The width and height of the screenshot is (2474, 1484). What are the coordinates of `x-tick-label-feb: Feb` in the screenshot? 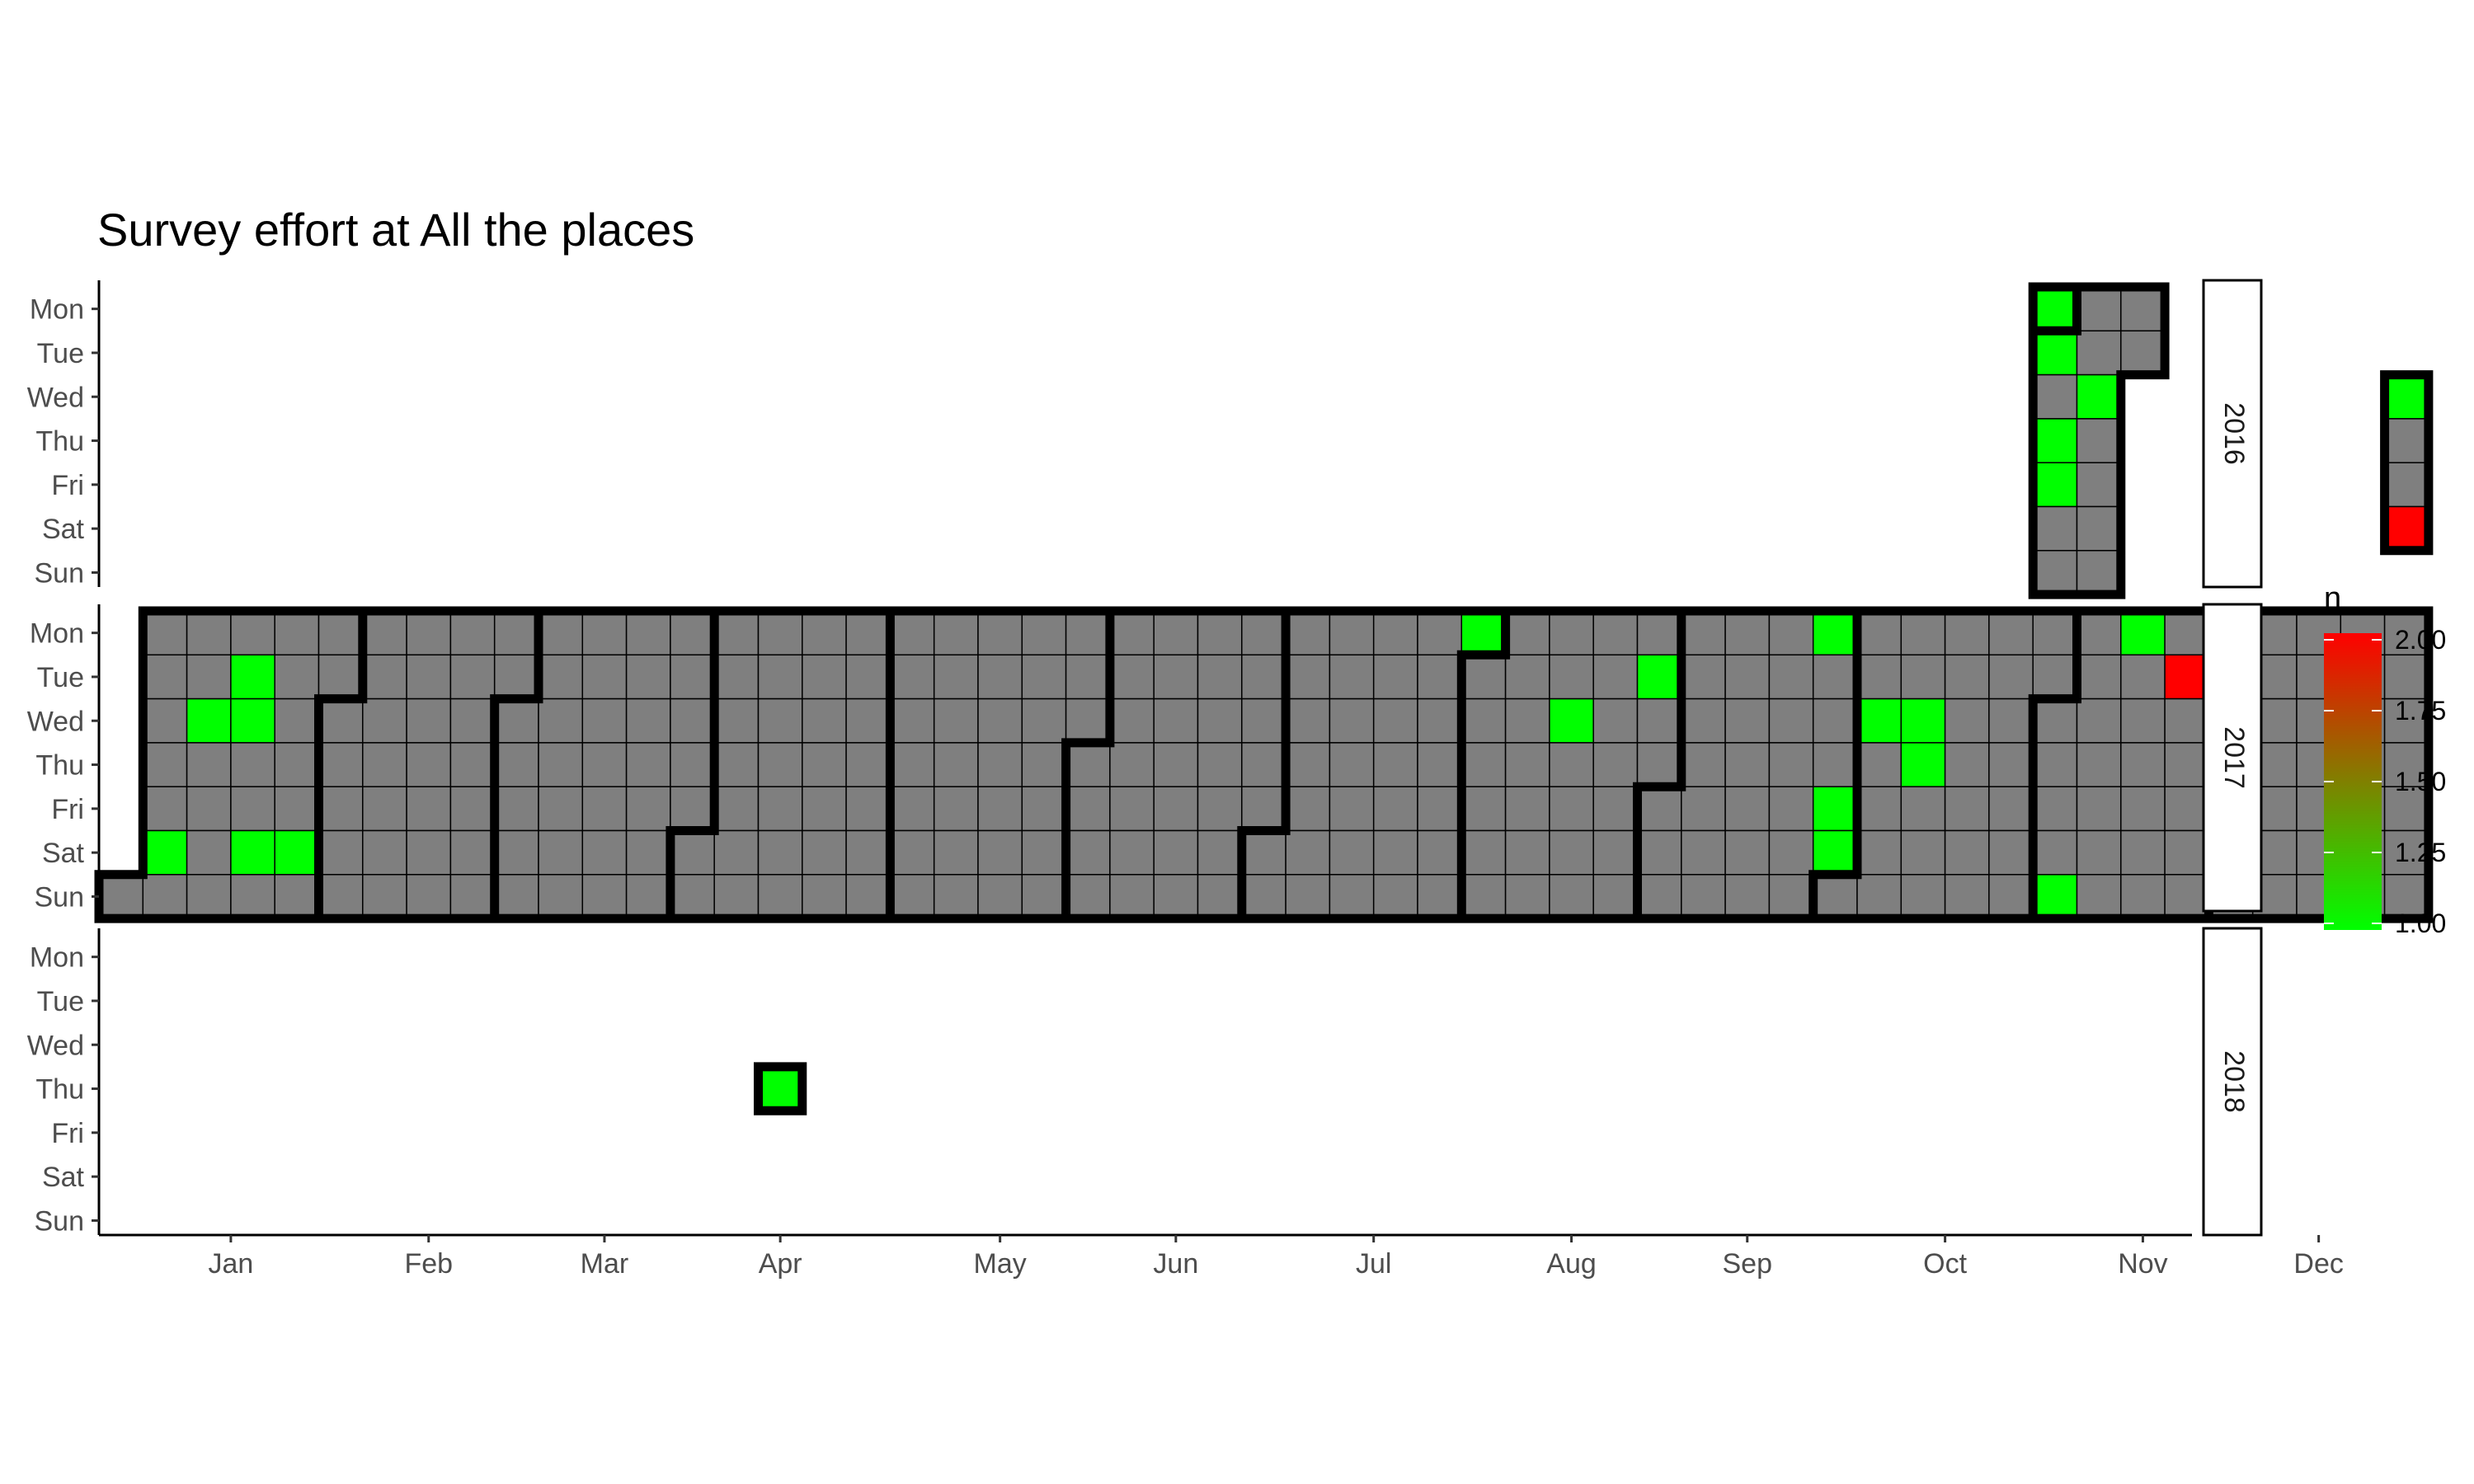 It's located at (428, 1264).